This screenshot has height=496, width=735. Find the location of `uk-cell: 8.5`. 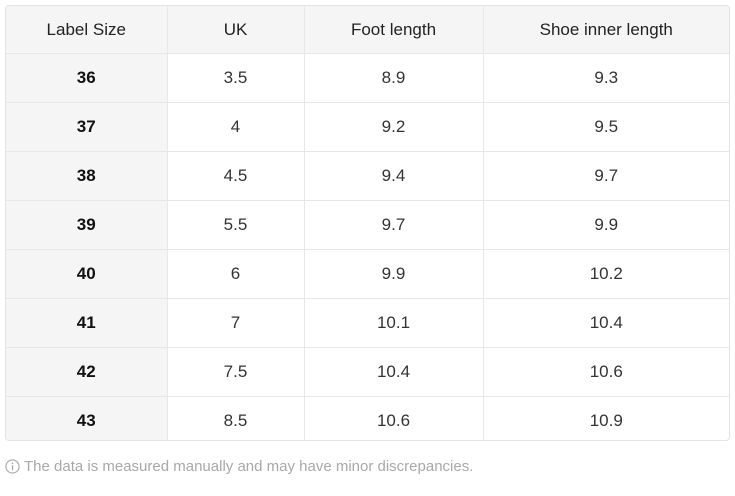

uk-cell: 8.5 is located at coordinates (236, 418).